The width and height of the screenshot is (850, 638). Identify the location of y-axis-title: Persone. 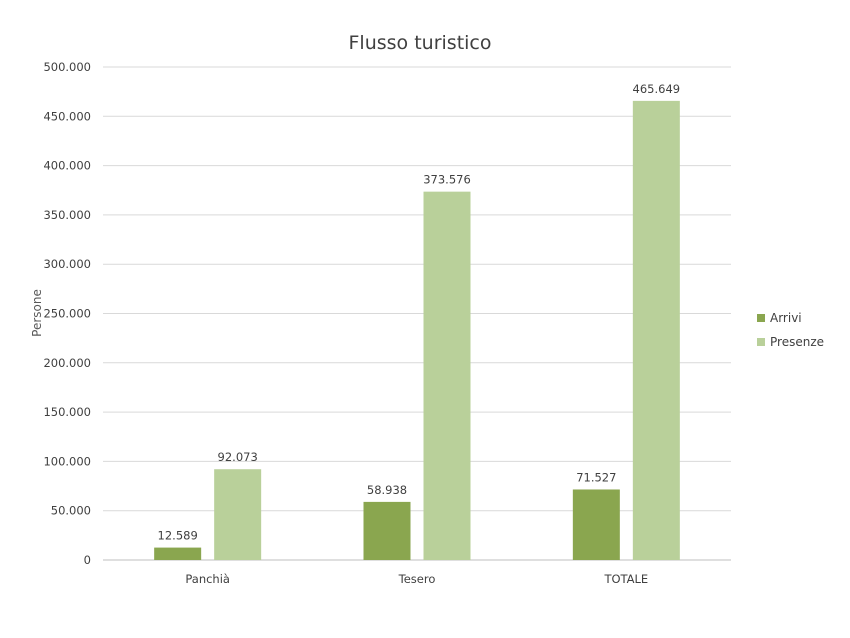
(37, 313).